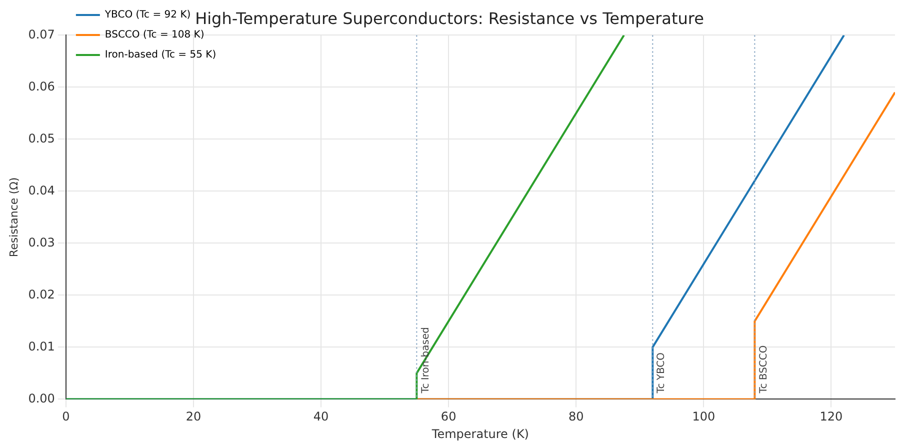 This screenshot has height=446, width=899. I want to click on x-tick-label: 0, so click(66, 417).